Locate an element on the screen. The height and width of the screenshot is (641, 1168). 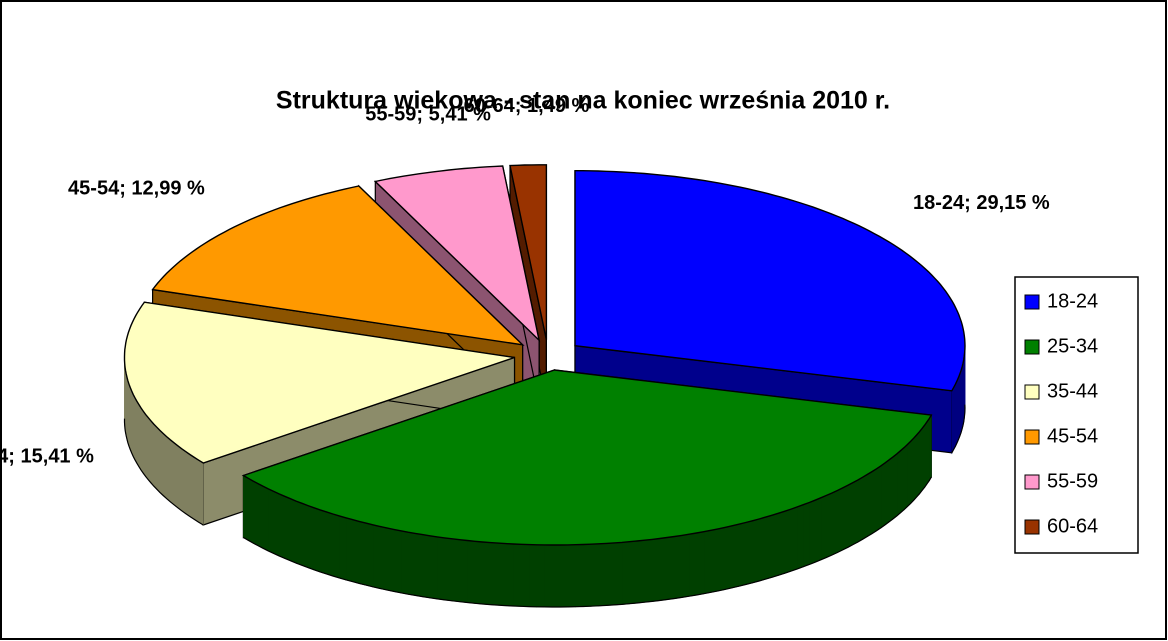
data-label: 18-24; 29,15 % is located at coordinates (981, 203).